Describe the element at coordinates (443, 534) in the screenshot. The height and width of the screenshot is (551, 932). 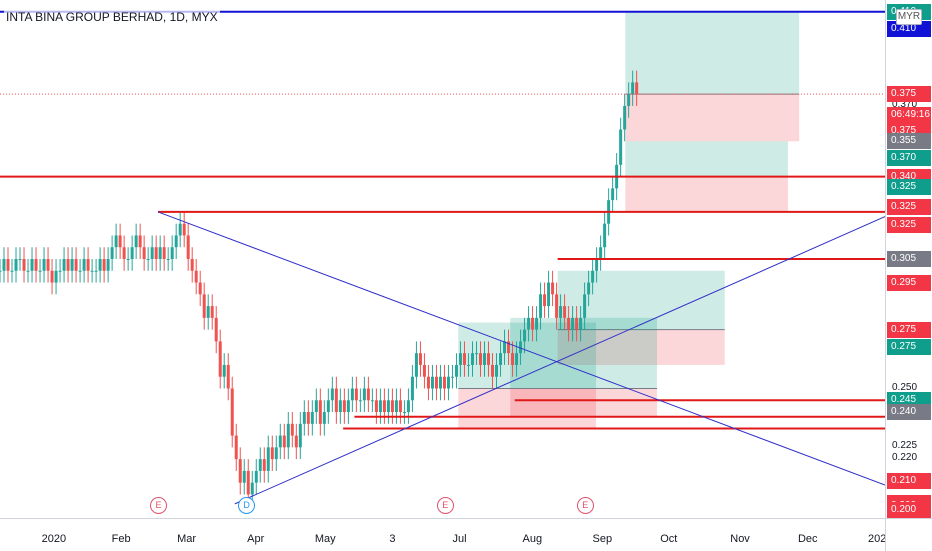
I see `time-axis: 2020 Feb Mar Apr May 3 Jul Aug Sep Oct Nov Dec 202` at that location.